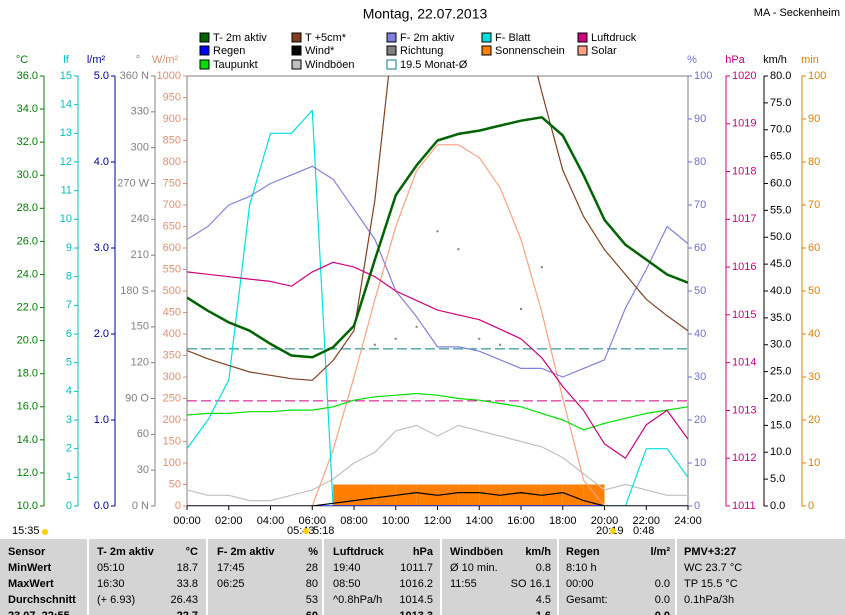 The height and width of the screenshot is (615, 845). Describe the element at coordinates (643, 531) in the screenshot. I see `annotation: 0:48` at that location.